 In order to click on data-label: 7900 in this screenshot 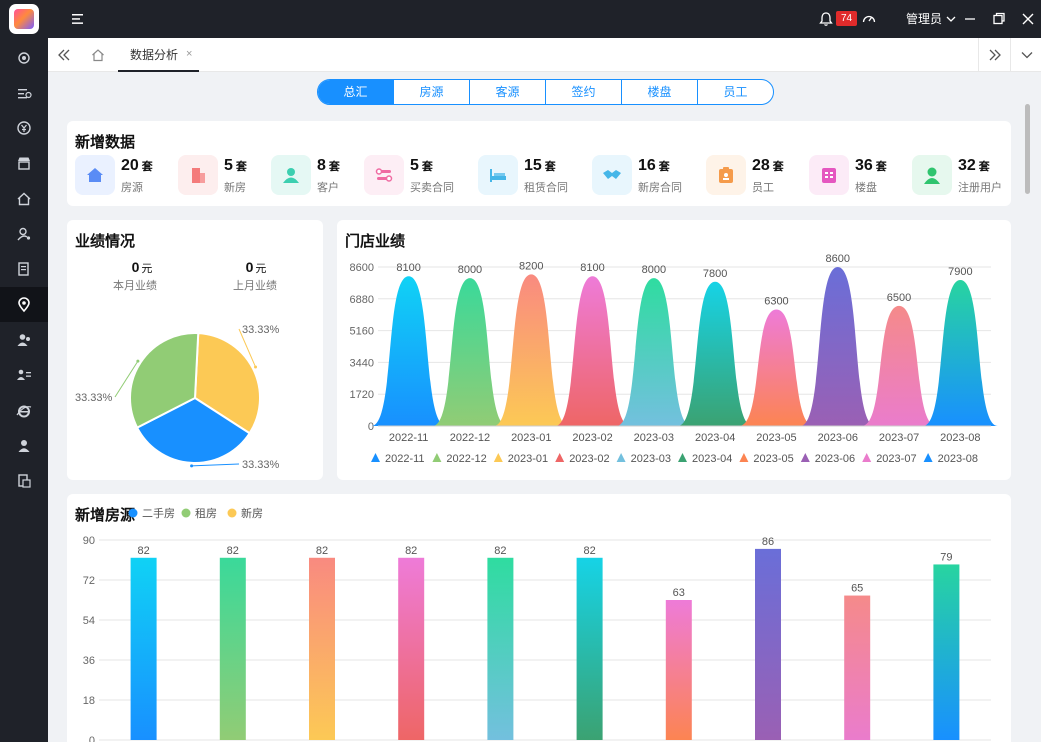, I will do `click(960, 272)`.